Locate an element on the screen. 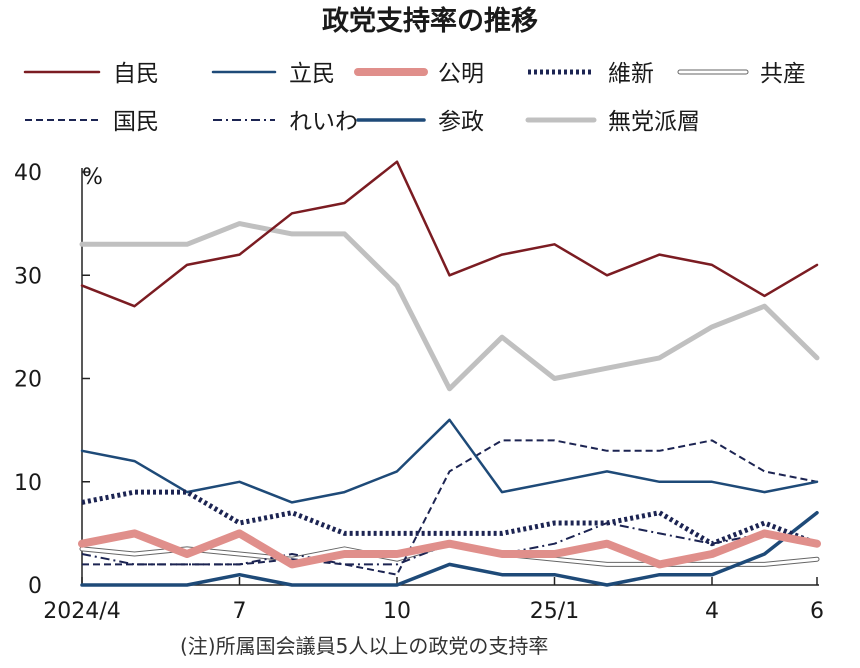 The image size is (860, 668). series-参政 is located at coordinates (449, 548).